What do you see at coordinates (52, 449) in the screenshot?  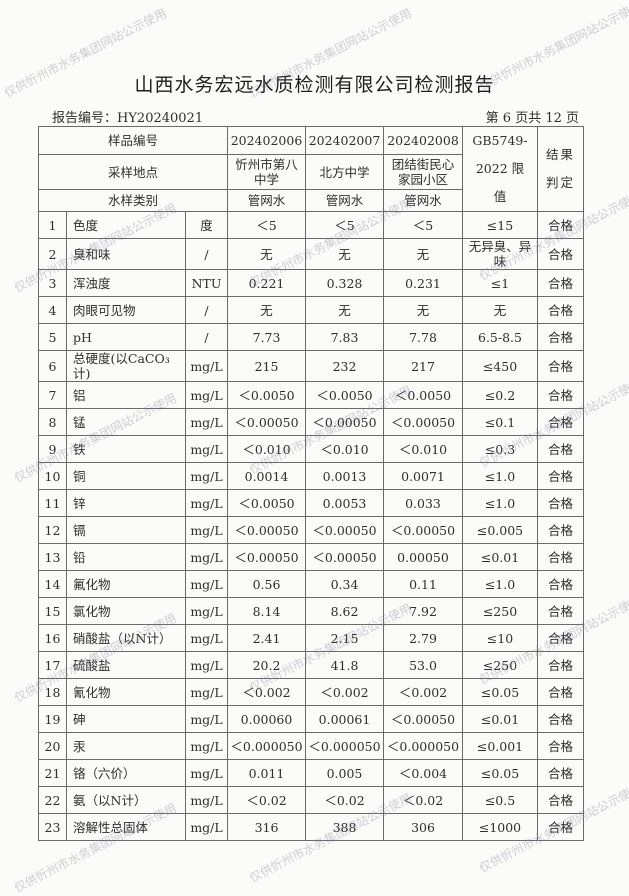 I see `row-number: 9` at bounding box center [52, 449].